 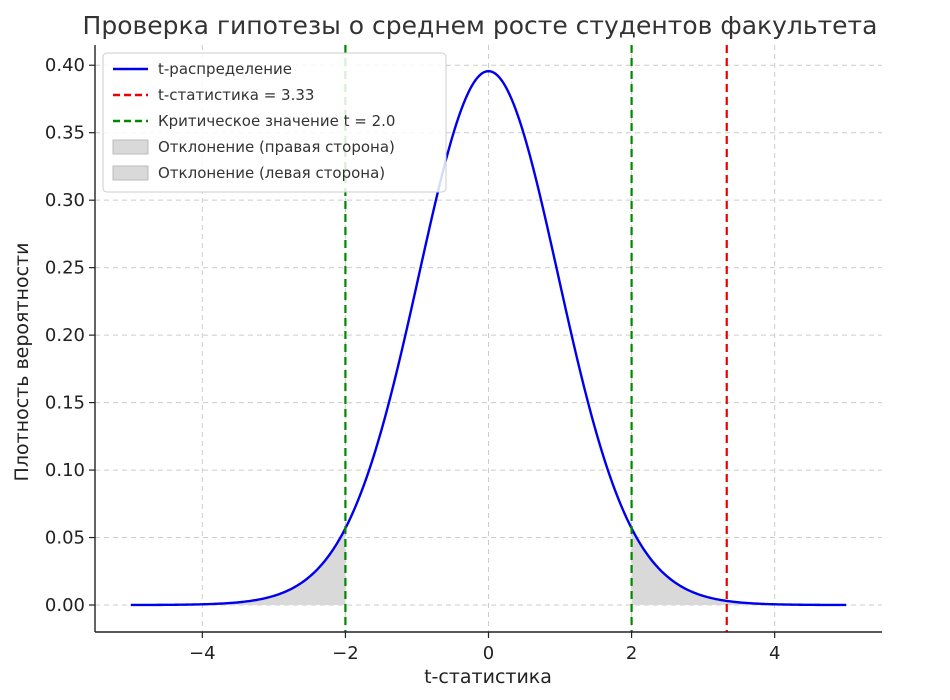 What do you see at coordinates (22, 362) in the screenshot?
I see `y-axis-label: Плотность вероятности` at bounding box center [22, 362].